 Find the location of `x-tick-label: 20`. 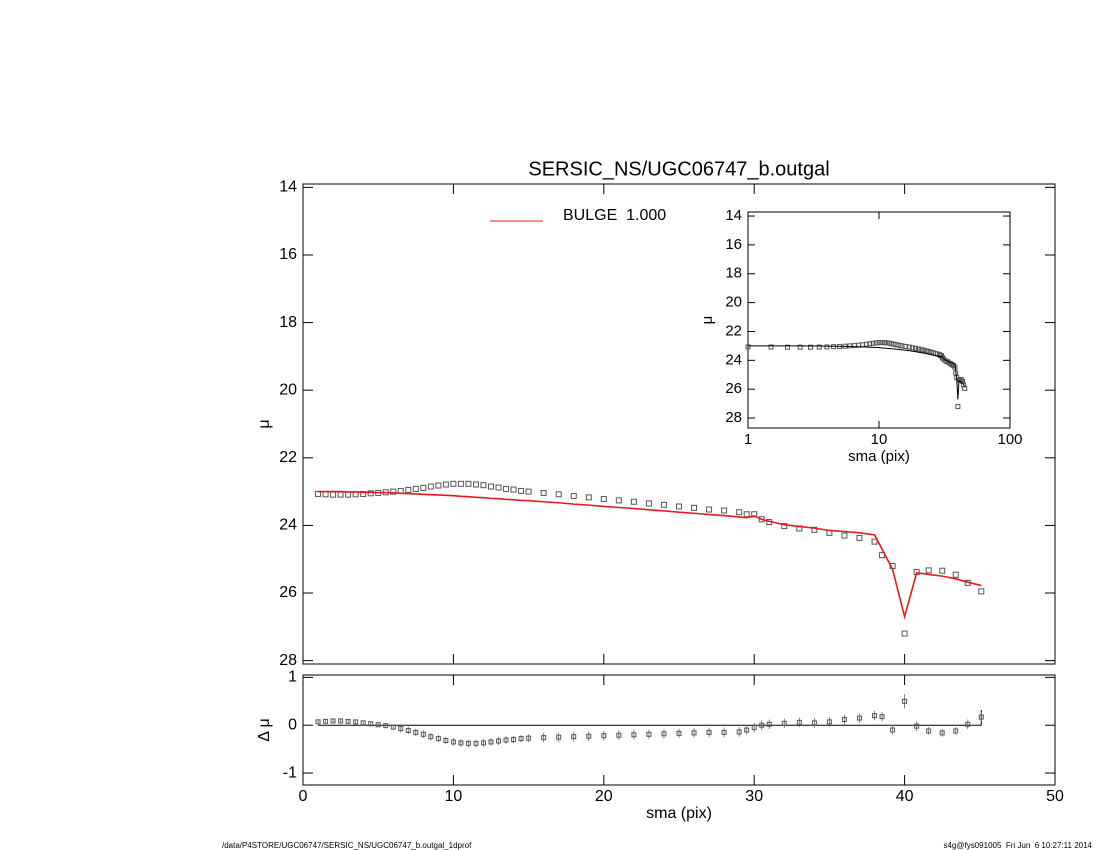

x-tick-label: 20 is located at coordinates (604, 796).